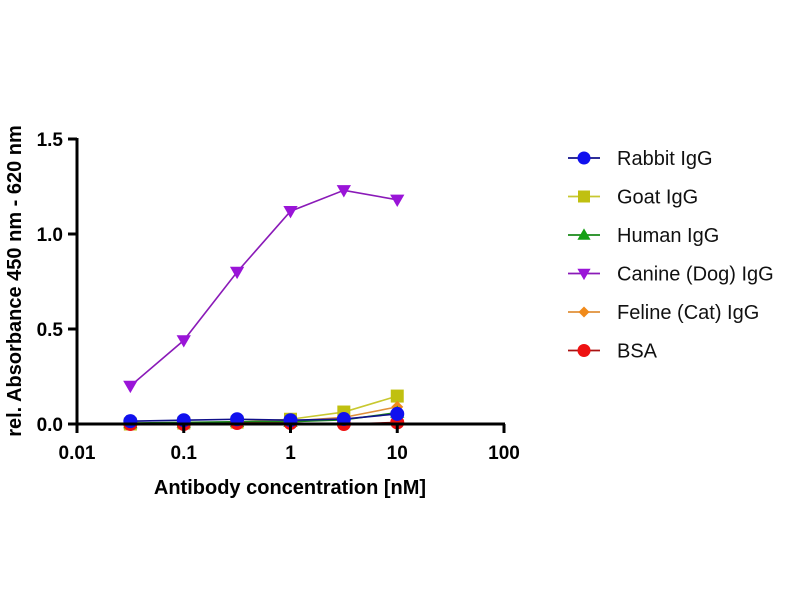 The height and width of the screenshot is (600, 800). I want to click on series-canine-dog-igg, so click(264, 289).